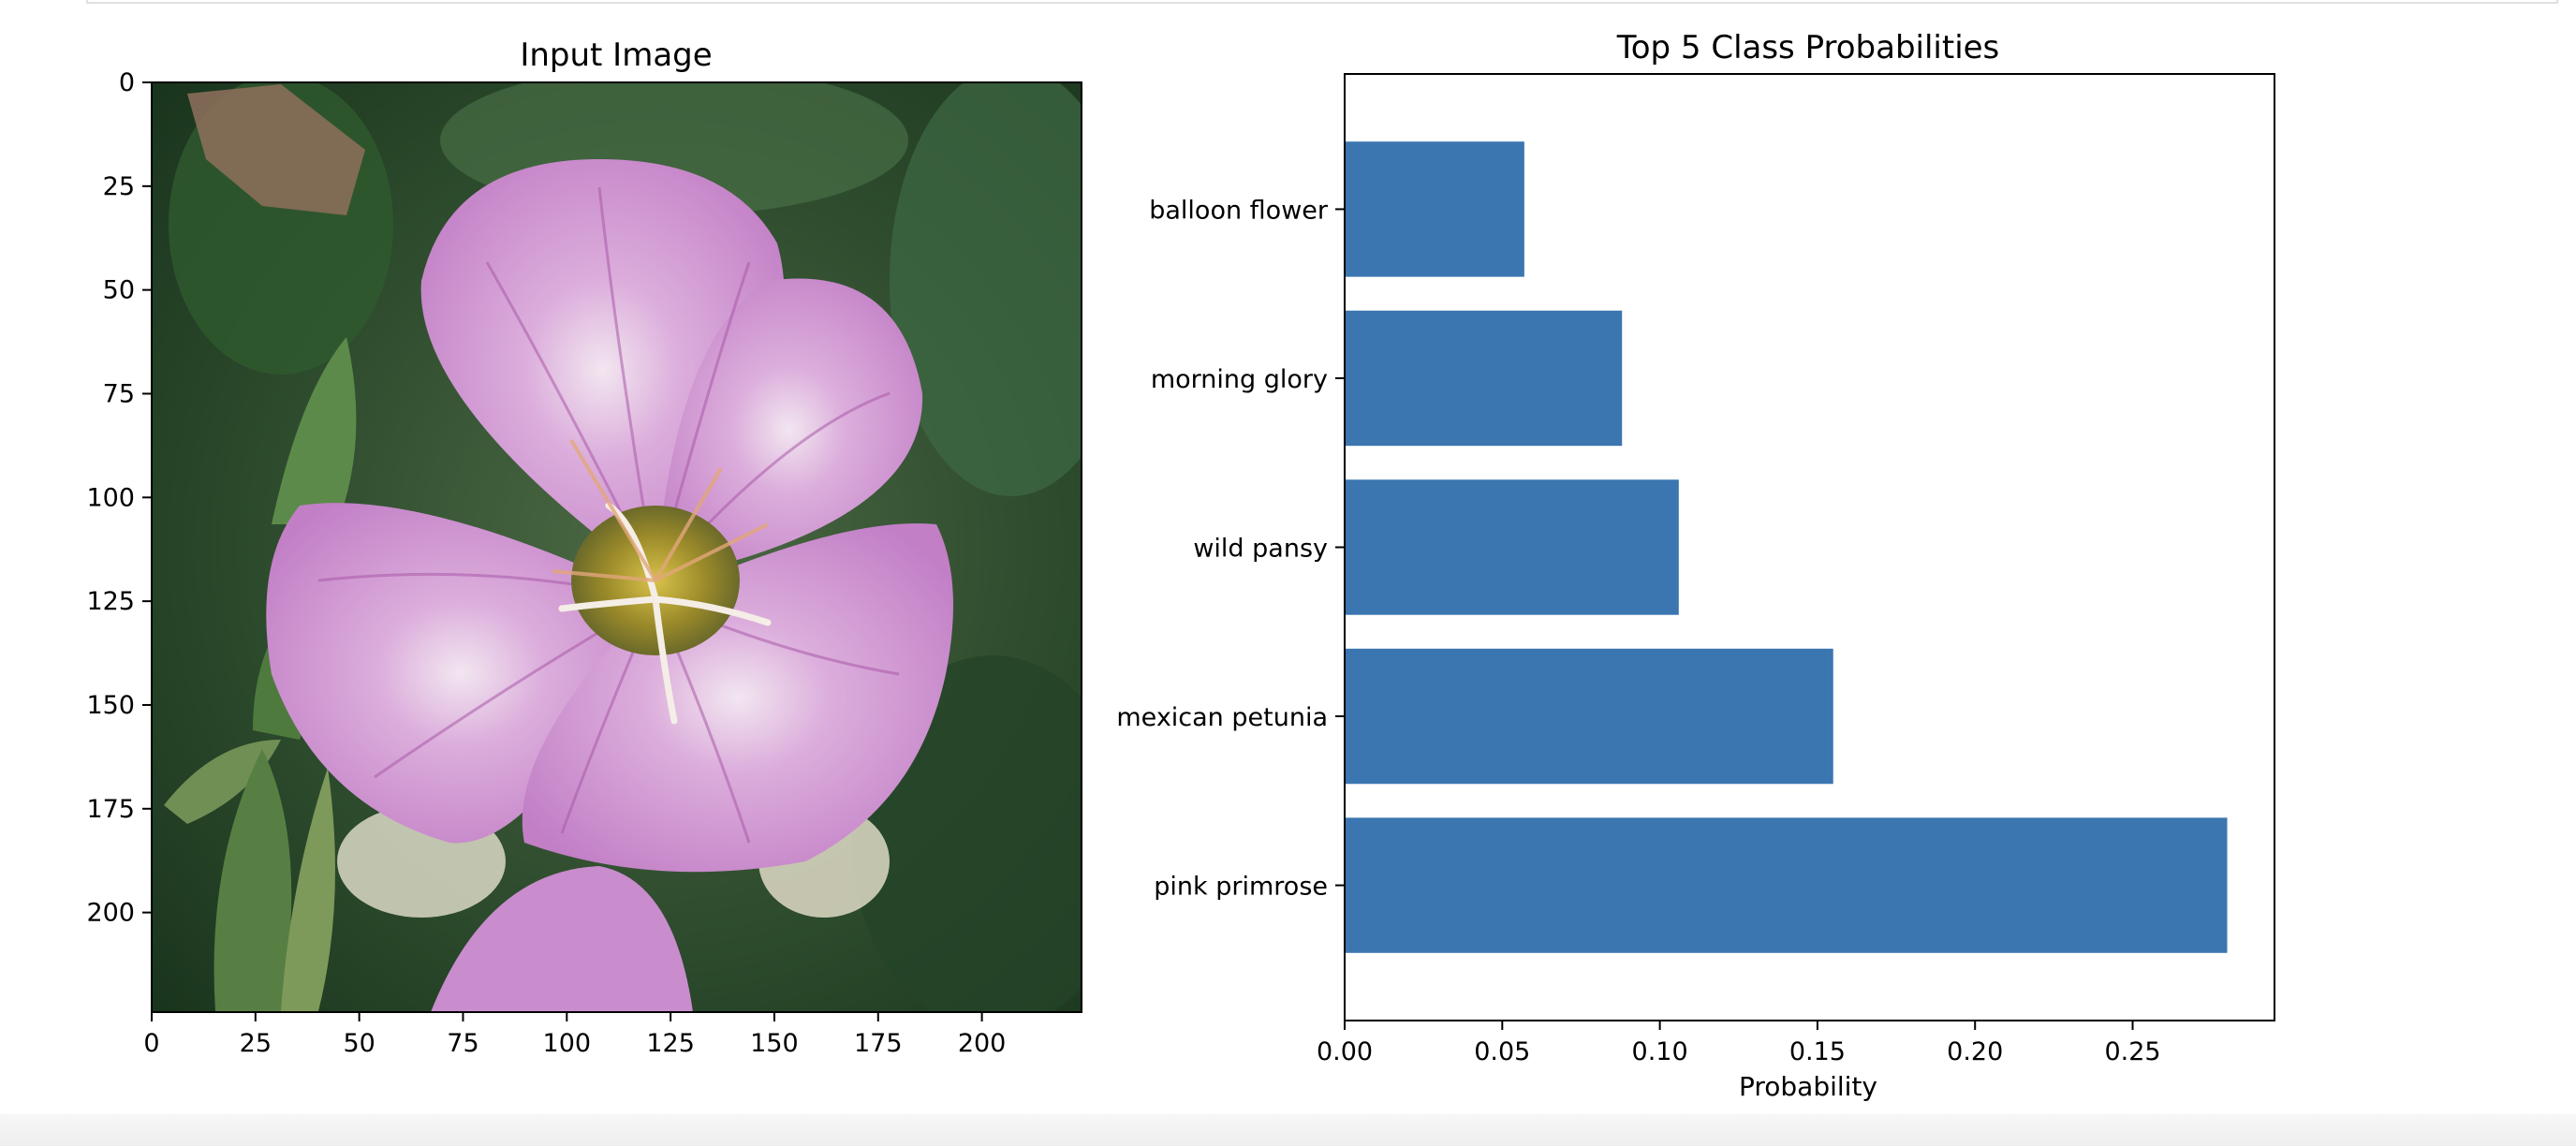 This screenshot has width=2576, height=1146. Describe the element at coordinates (1660, 1051) in the screenshot. I see `bar-x-tick-label: 0.10` at that location.